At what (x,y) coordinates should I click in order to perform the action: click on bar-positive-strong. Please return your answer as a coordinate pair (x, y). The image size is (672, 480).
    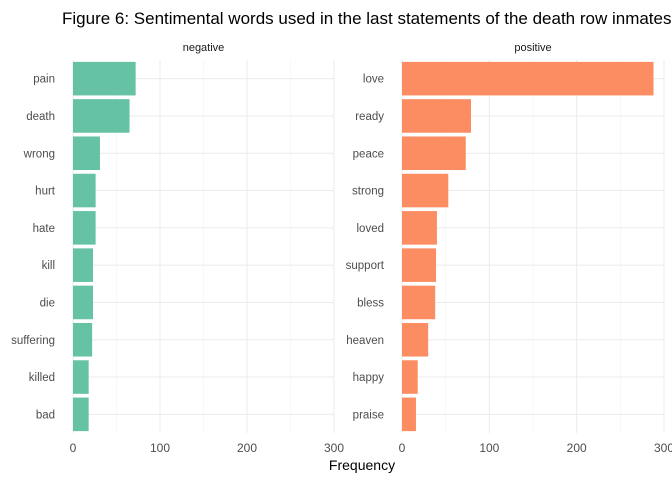
    Looking at the image, I should click on (425, 190).